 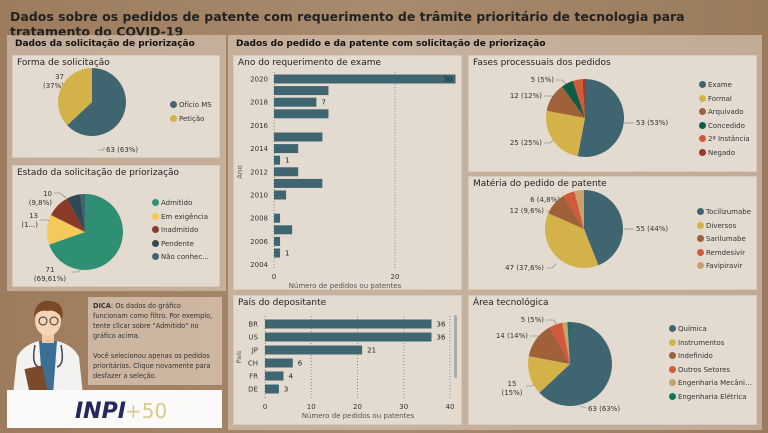 I want to click on ano-data-label-2018: 7, so click(x=323, y=103).